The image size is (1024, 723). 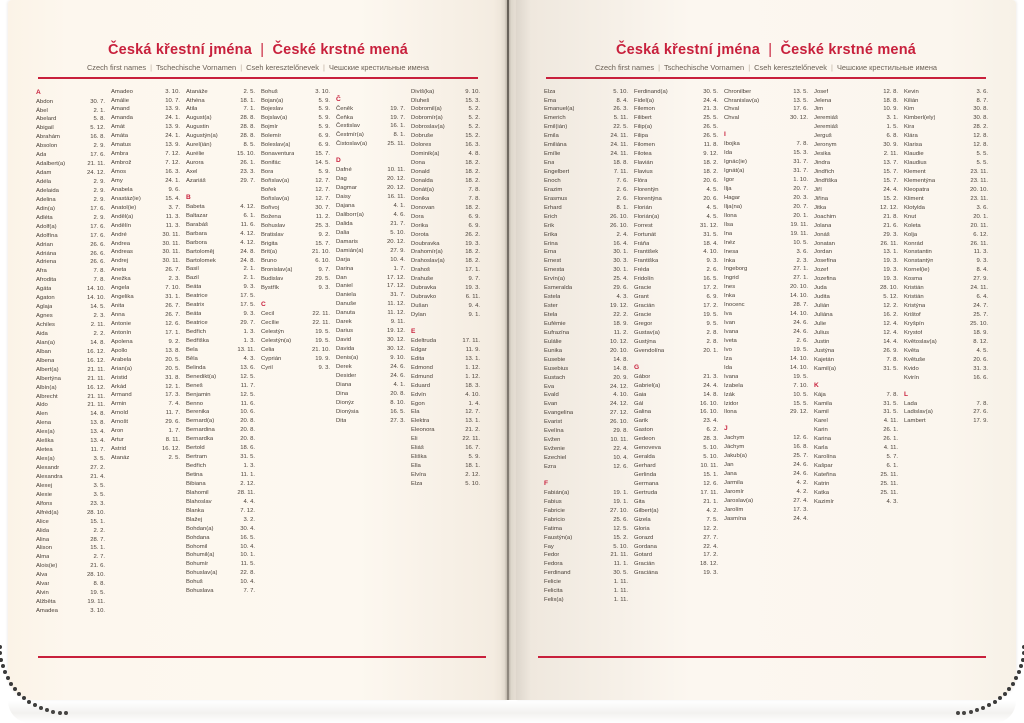 I want to click on name-label: Azariáš, so click(x=196, y=180).